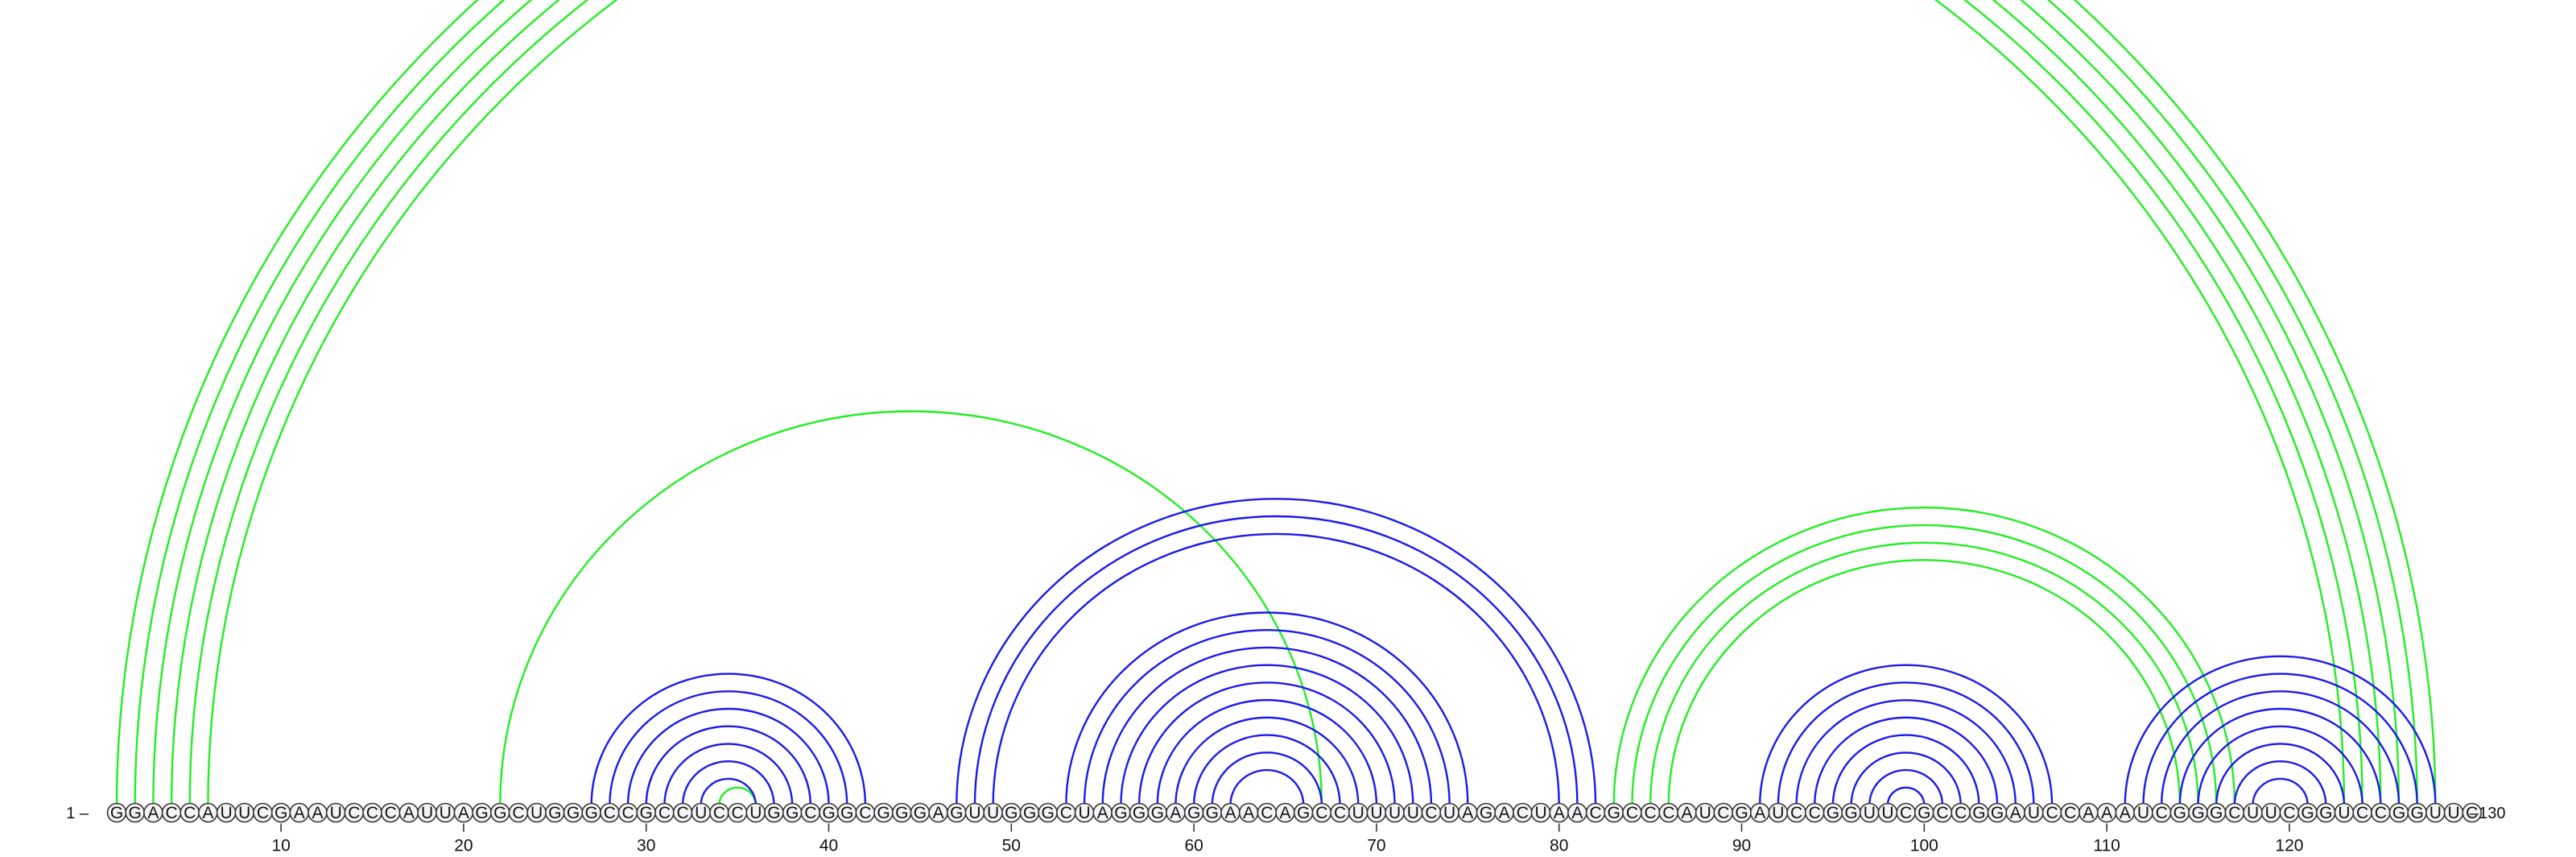 The width and height of the screenshot is (2576, 857). Describe the element at coordinates (2070, 812) in the screenshot. I see `nucleotide-108: C` at that location.